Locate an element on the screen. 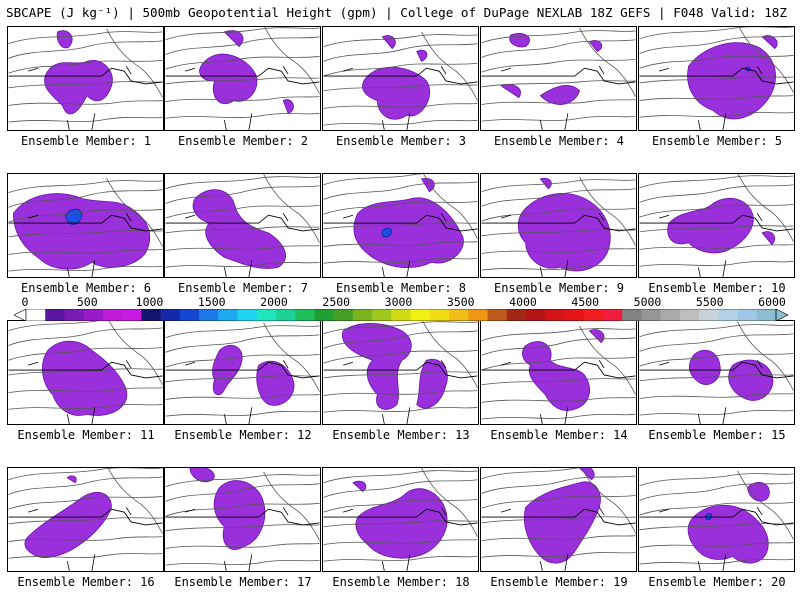  colorbar-label: 0 is located at coordinates (25, 302).